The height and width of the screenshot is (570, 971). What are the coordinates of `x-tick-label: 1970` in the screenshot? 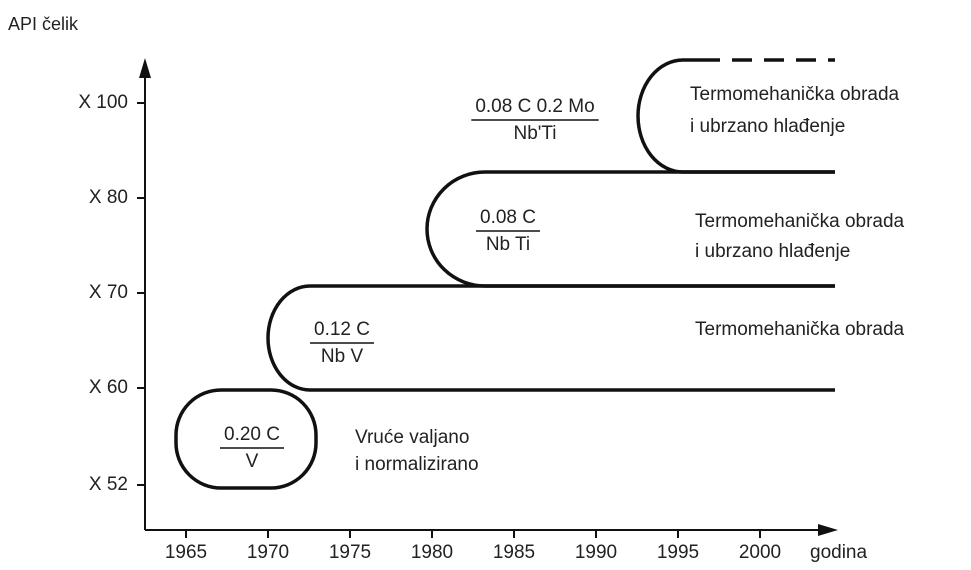 It's located at (268, 552).